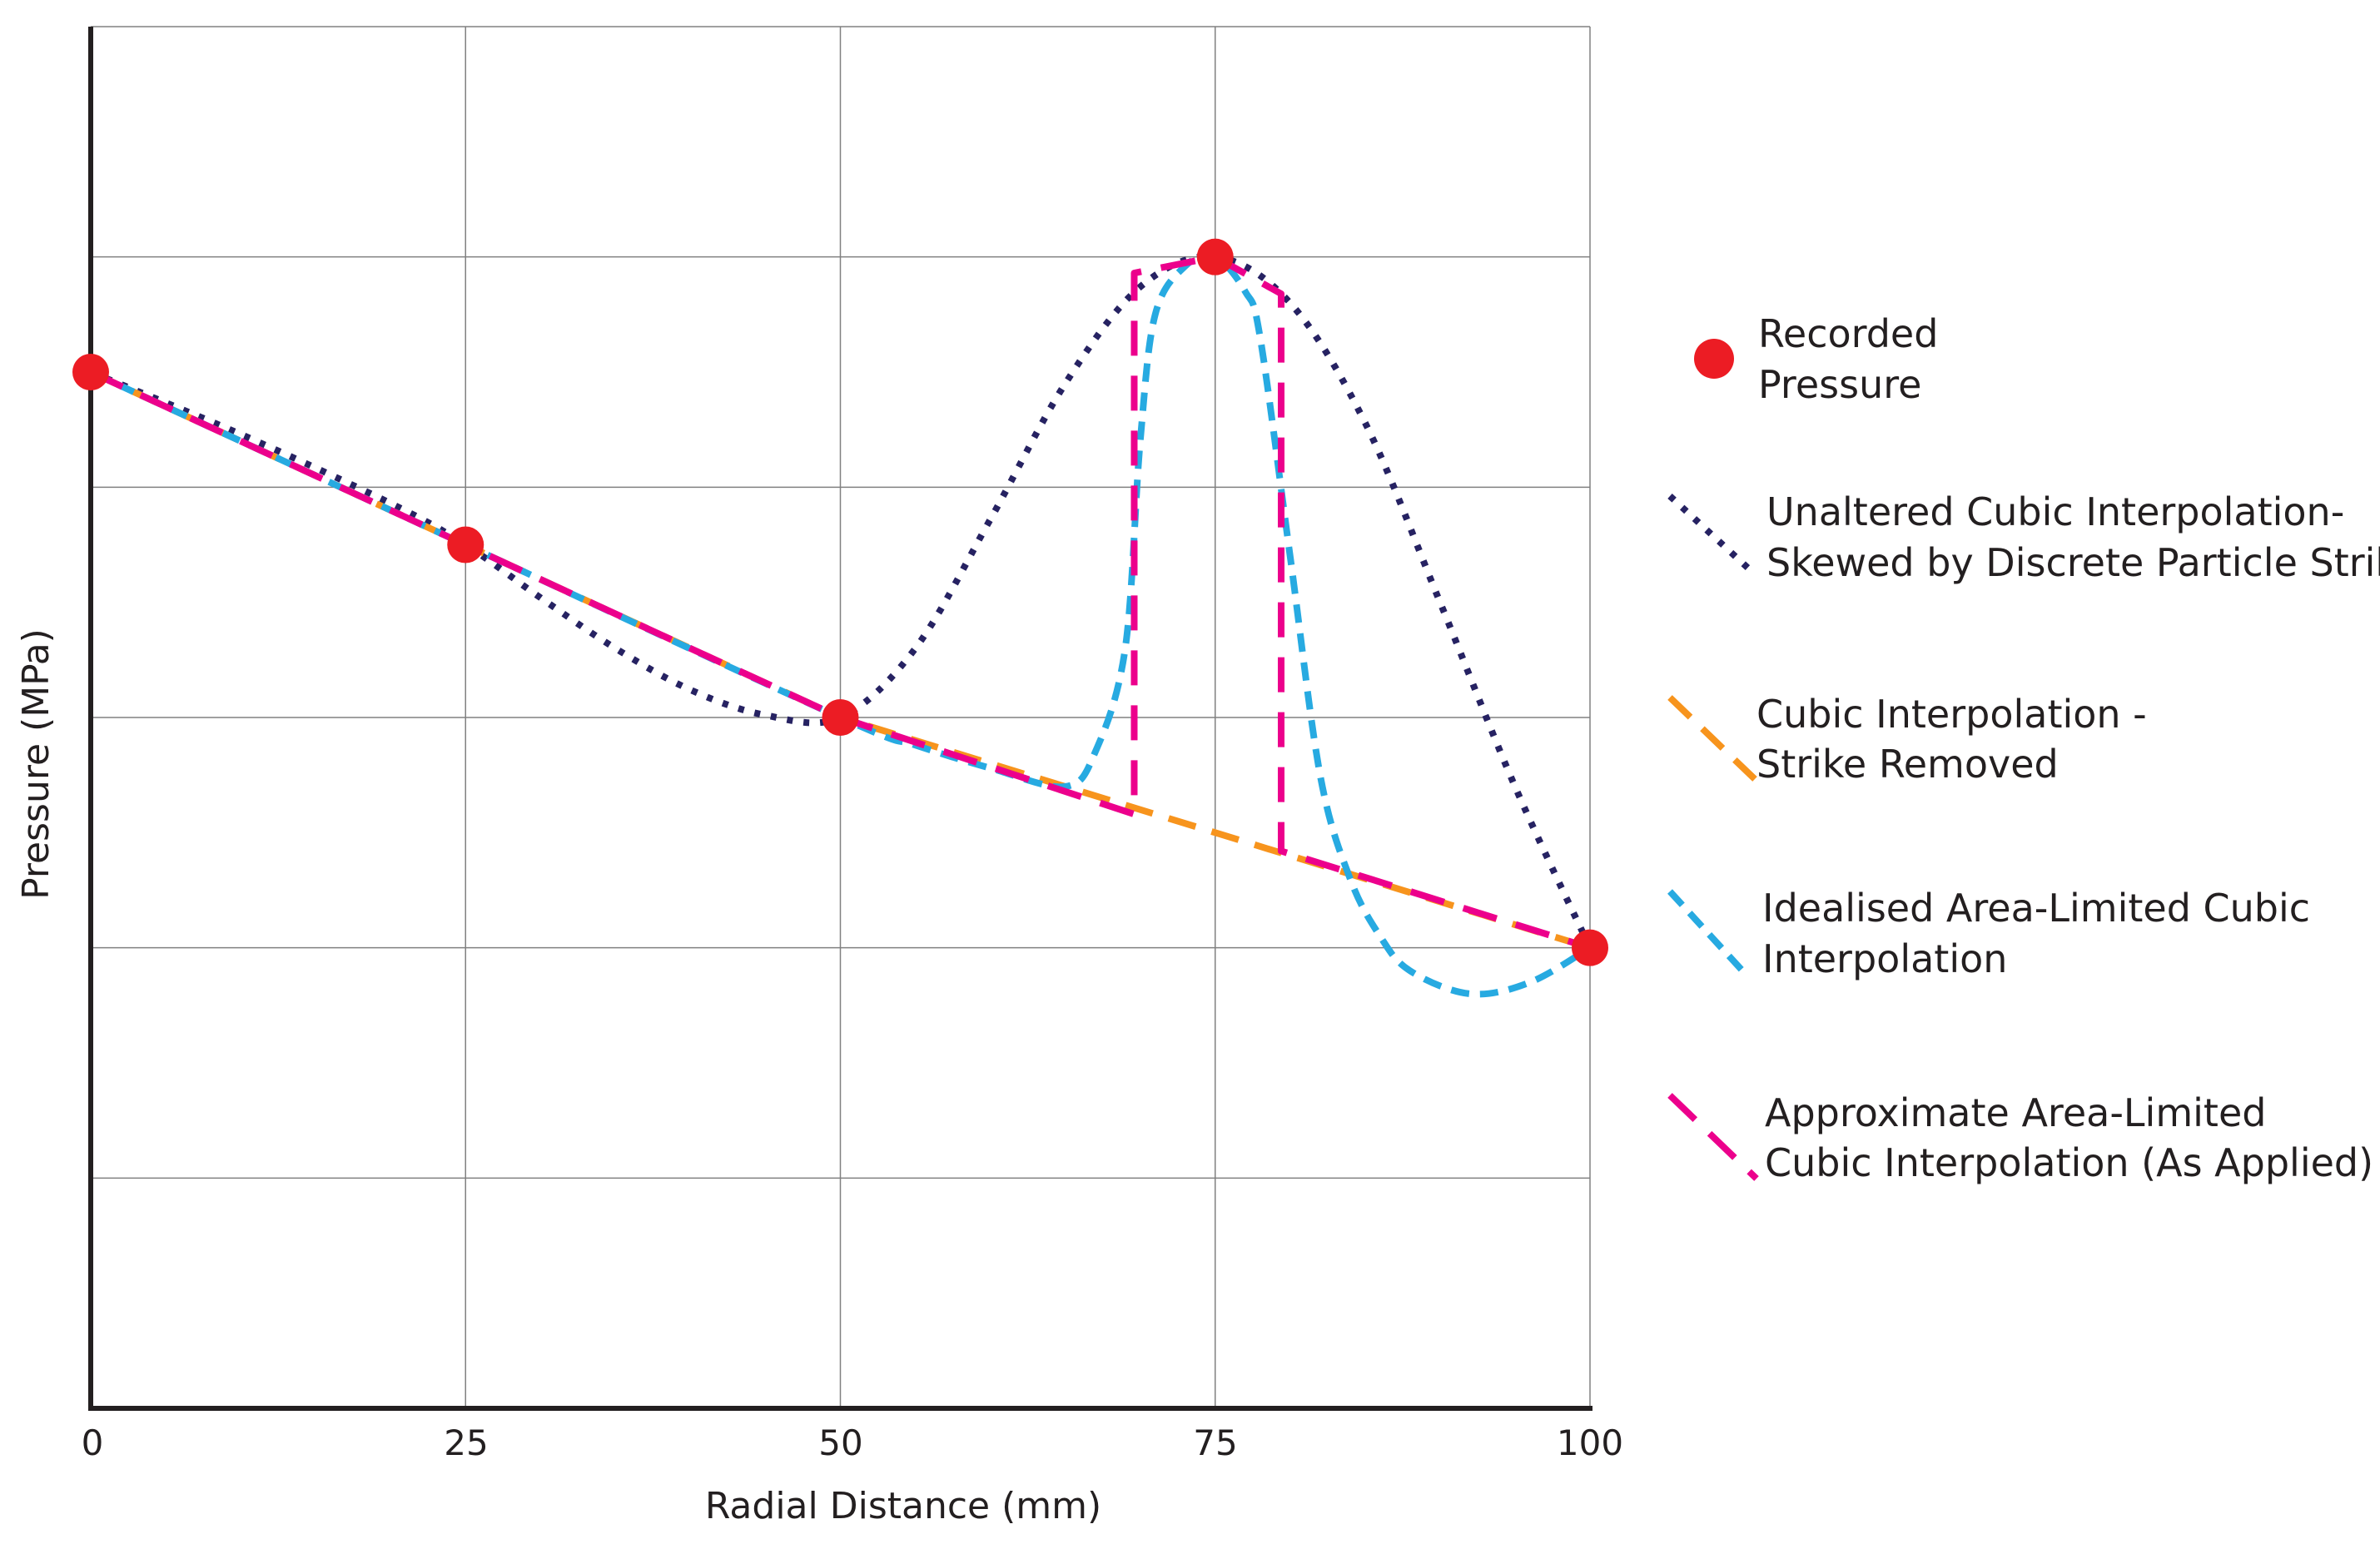 The height and width of the screenshot is (1544, 2380). Describe the element at coordinates (1215, 1442) in the screenshot. I see `x-tick-label: 75` at that location.